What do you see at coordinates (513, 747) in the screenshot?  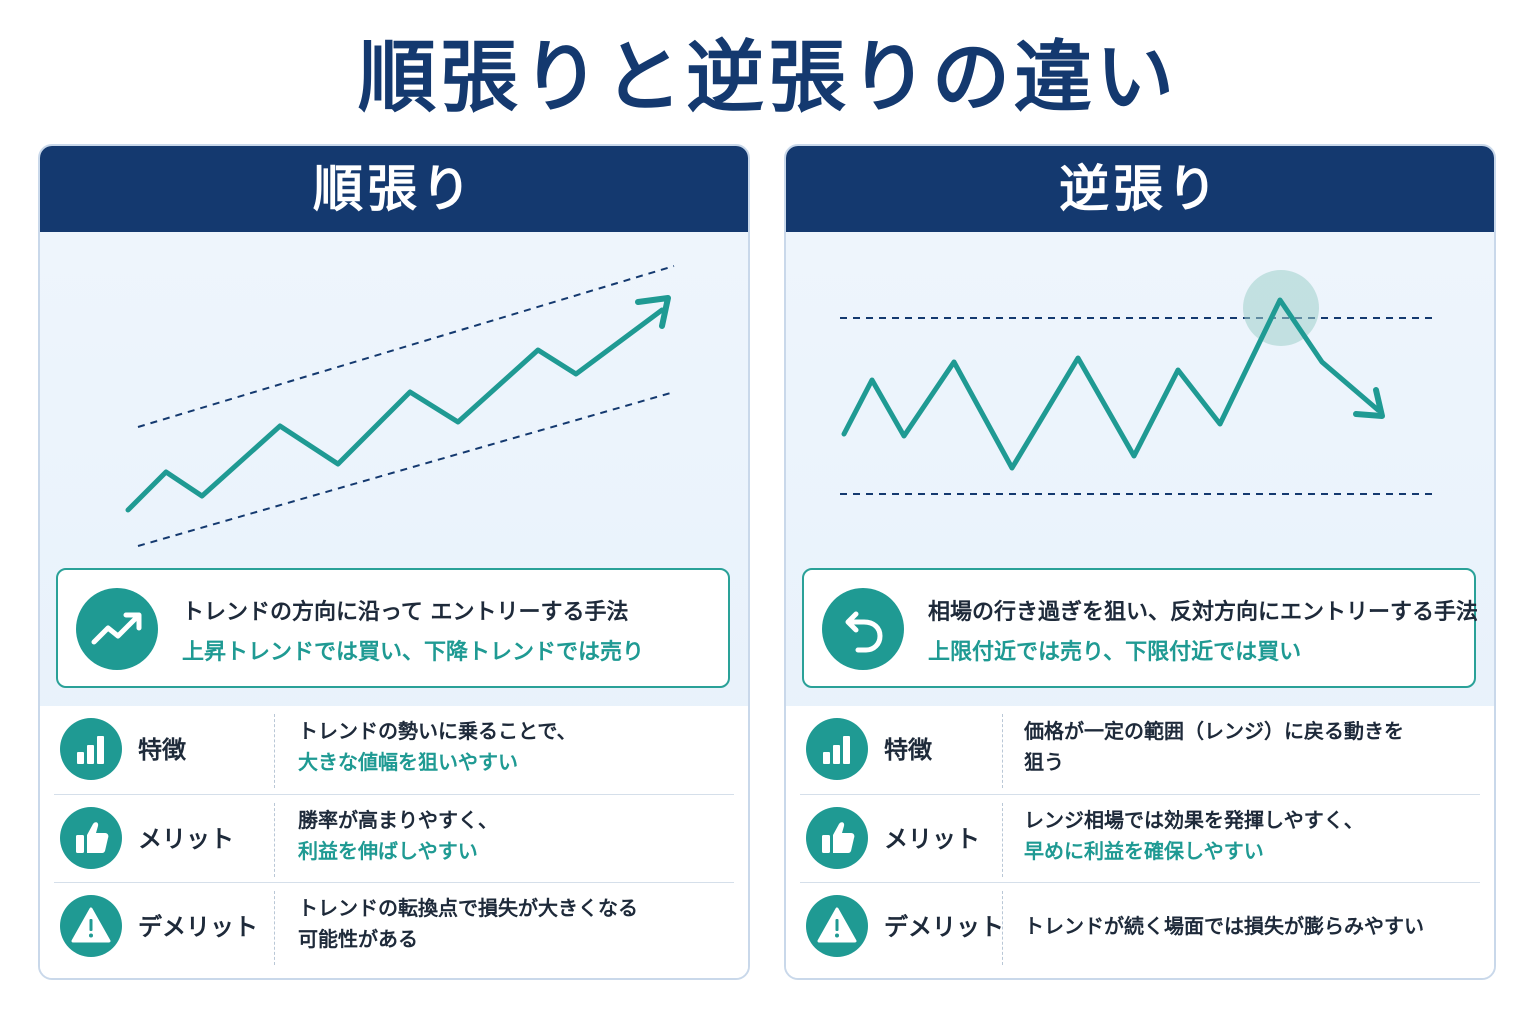 I see `row-text: トレンドの勢いに乗ることで、 大きな値幅を狙いやすい` at bounding box center [513, 747].